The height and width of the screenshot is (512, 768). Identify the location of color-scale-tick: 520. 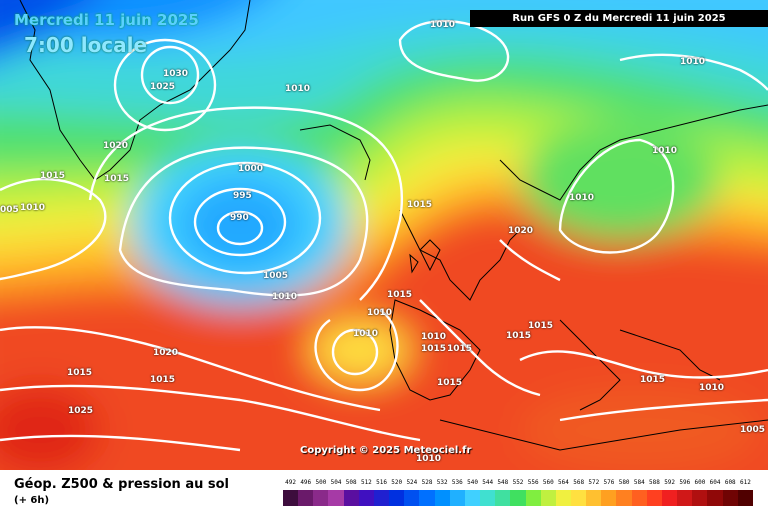
(397, 482).